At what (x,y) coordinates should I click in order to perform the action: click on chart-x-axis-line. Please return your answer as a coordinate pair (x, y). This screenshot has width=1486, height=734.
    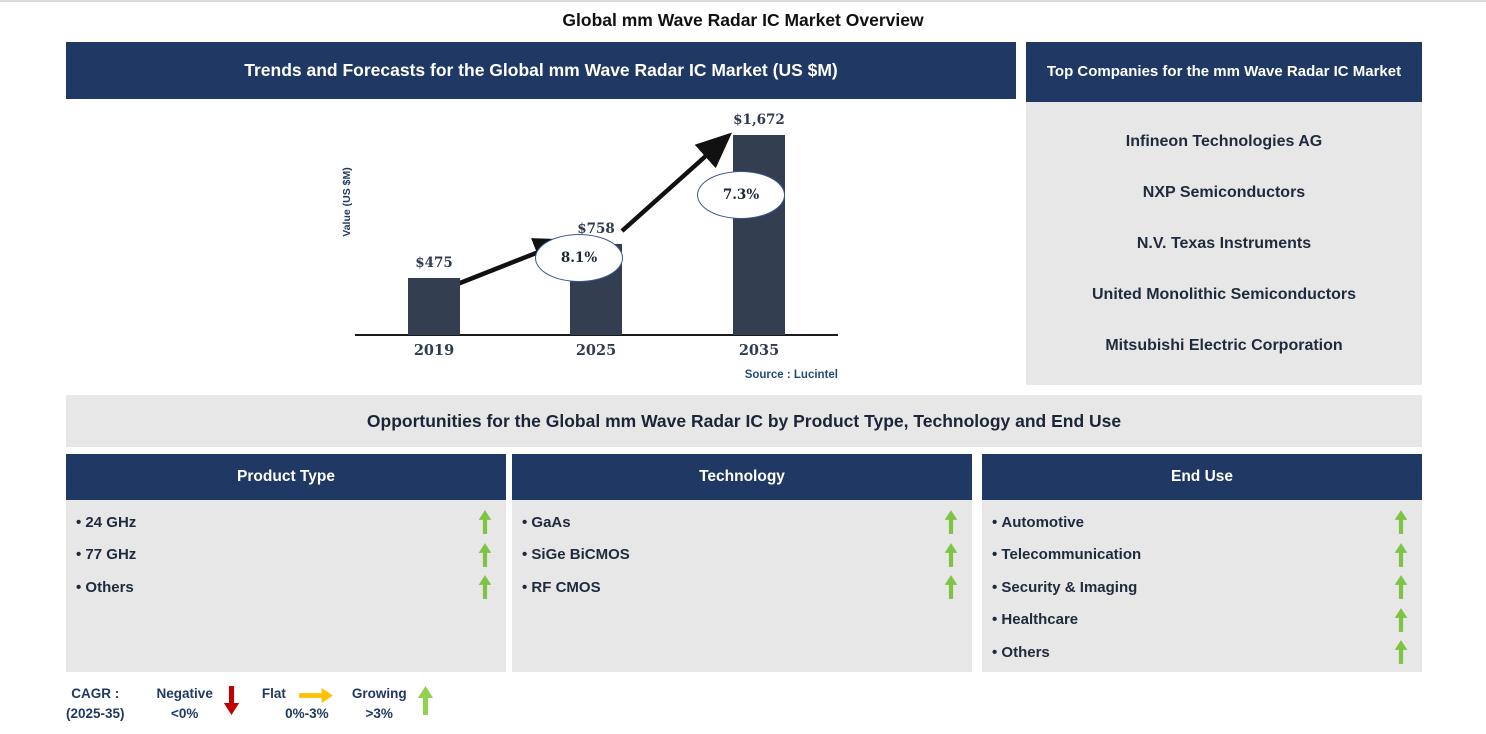
    Looking at the image, I should click on (596, 335).